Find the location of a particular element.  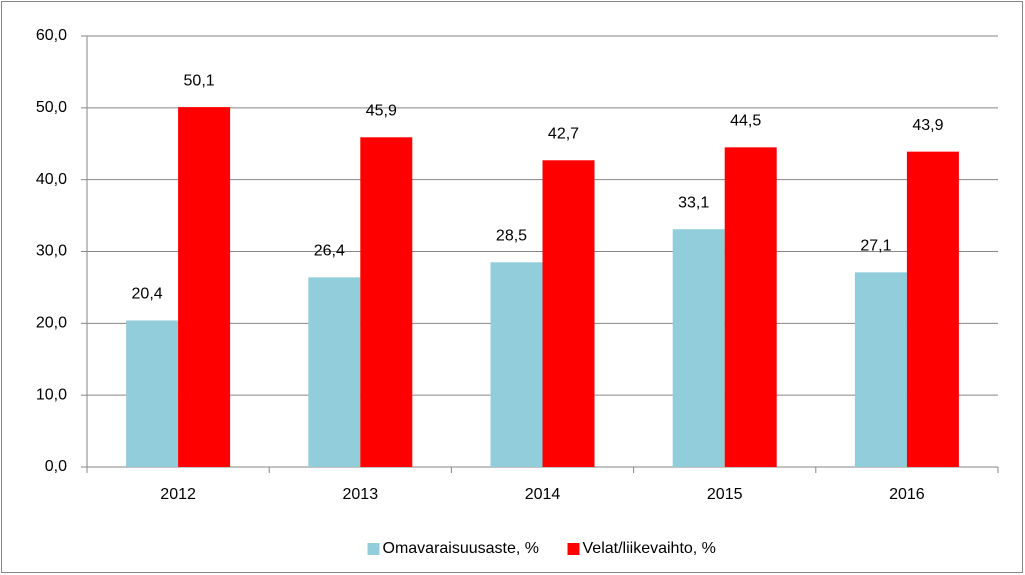

y-tick-label: 10,0 is located at coordinates (51, 394).